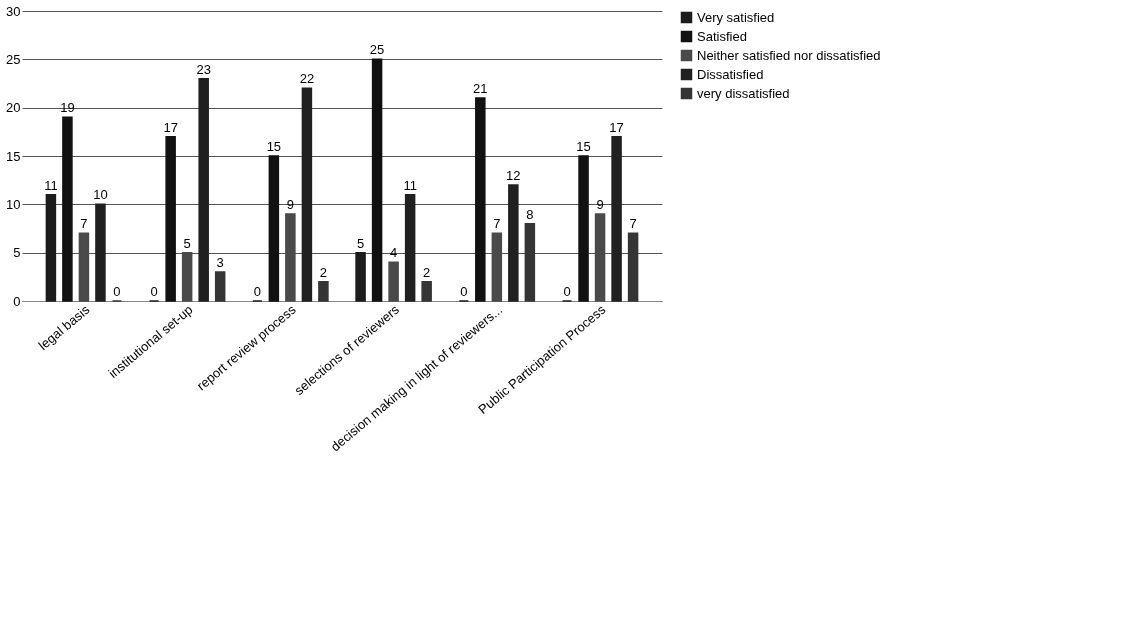 The width and height of the screenshot is (1137, 628). I want to click on y-tick-label: 5, so click(17, 253).